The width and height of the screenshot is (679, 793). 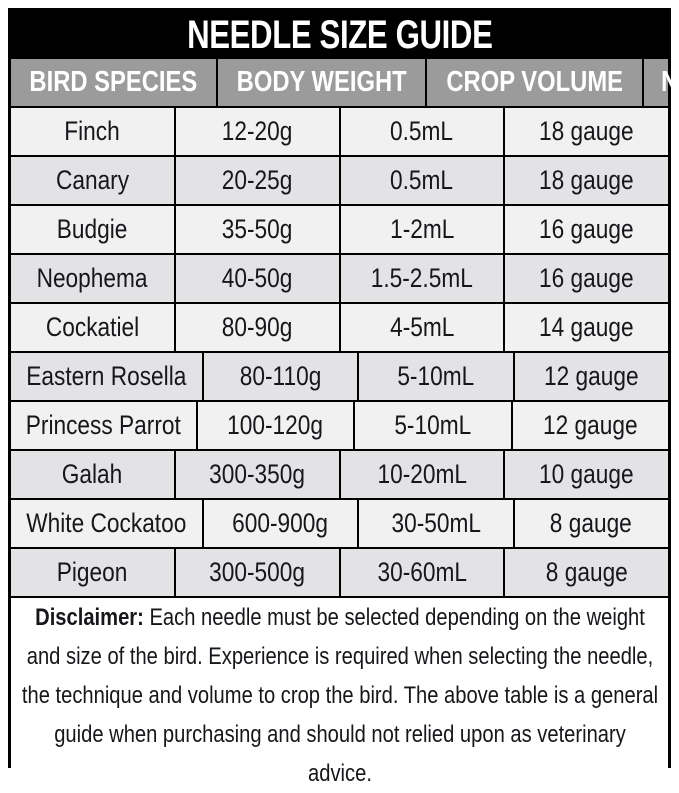 I want to click on column-header-needle-size: NEEDLE SIZE, so click(x=670, y=82).